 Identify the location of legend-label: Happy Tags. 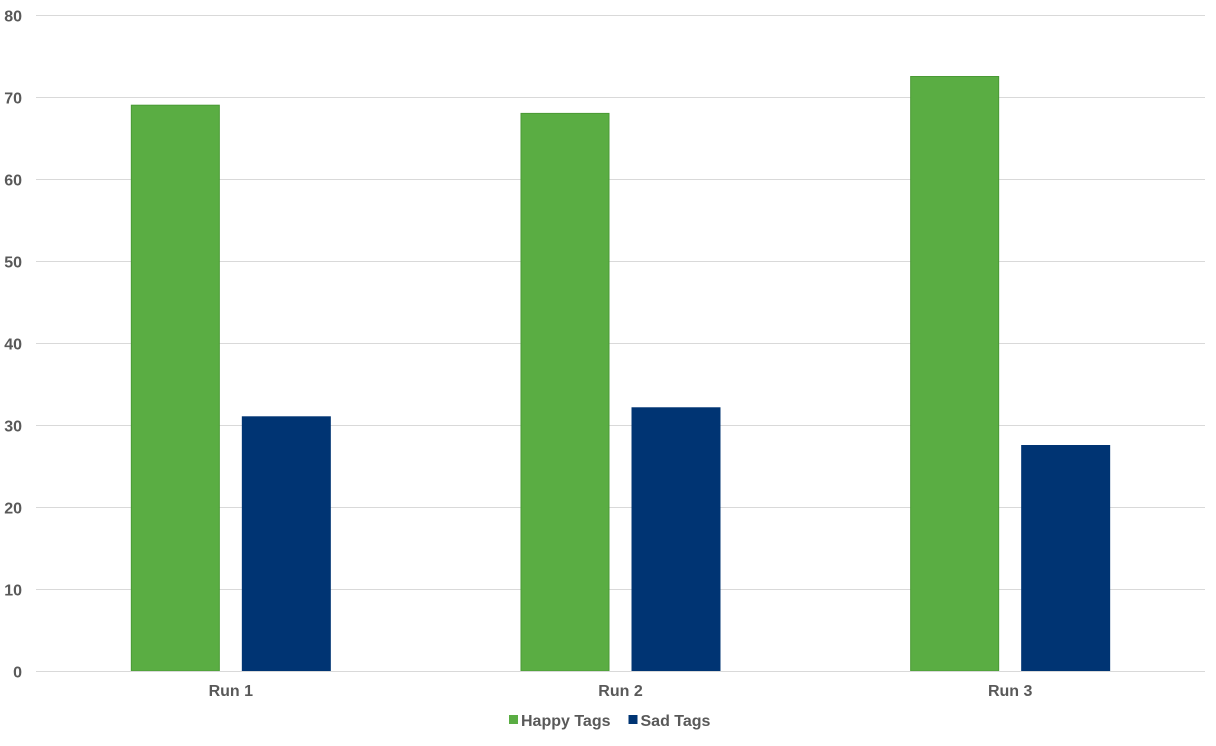
(566, 721).